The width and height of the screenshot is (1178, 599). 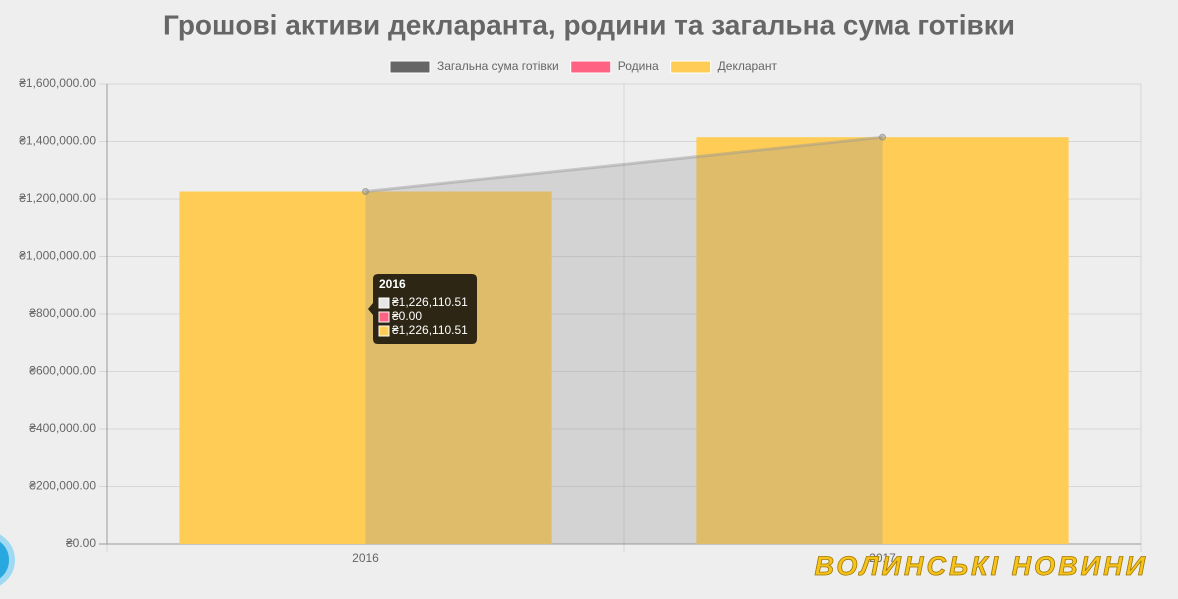 What do you see at coordinates (57, 256) in the screenshot?
I see `y-tick-label: ₴1,000,000.00` at bounding box center [57, 256].